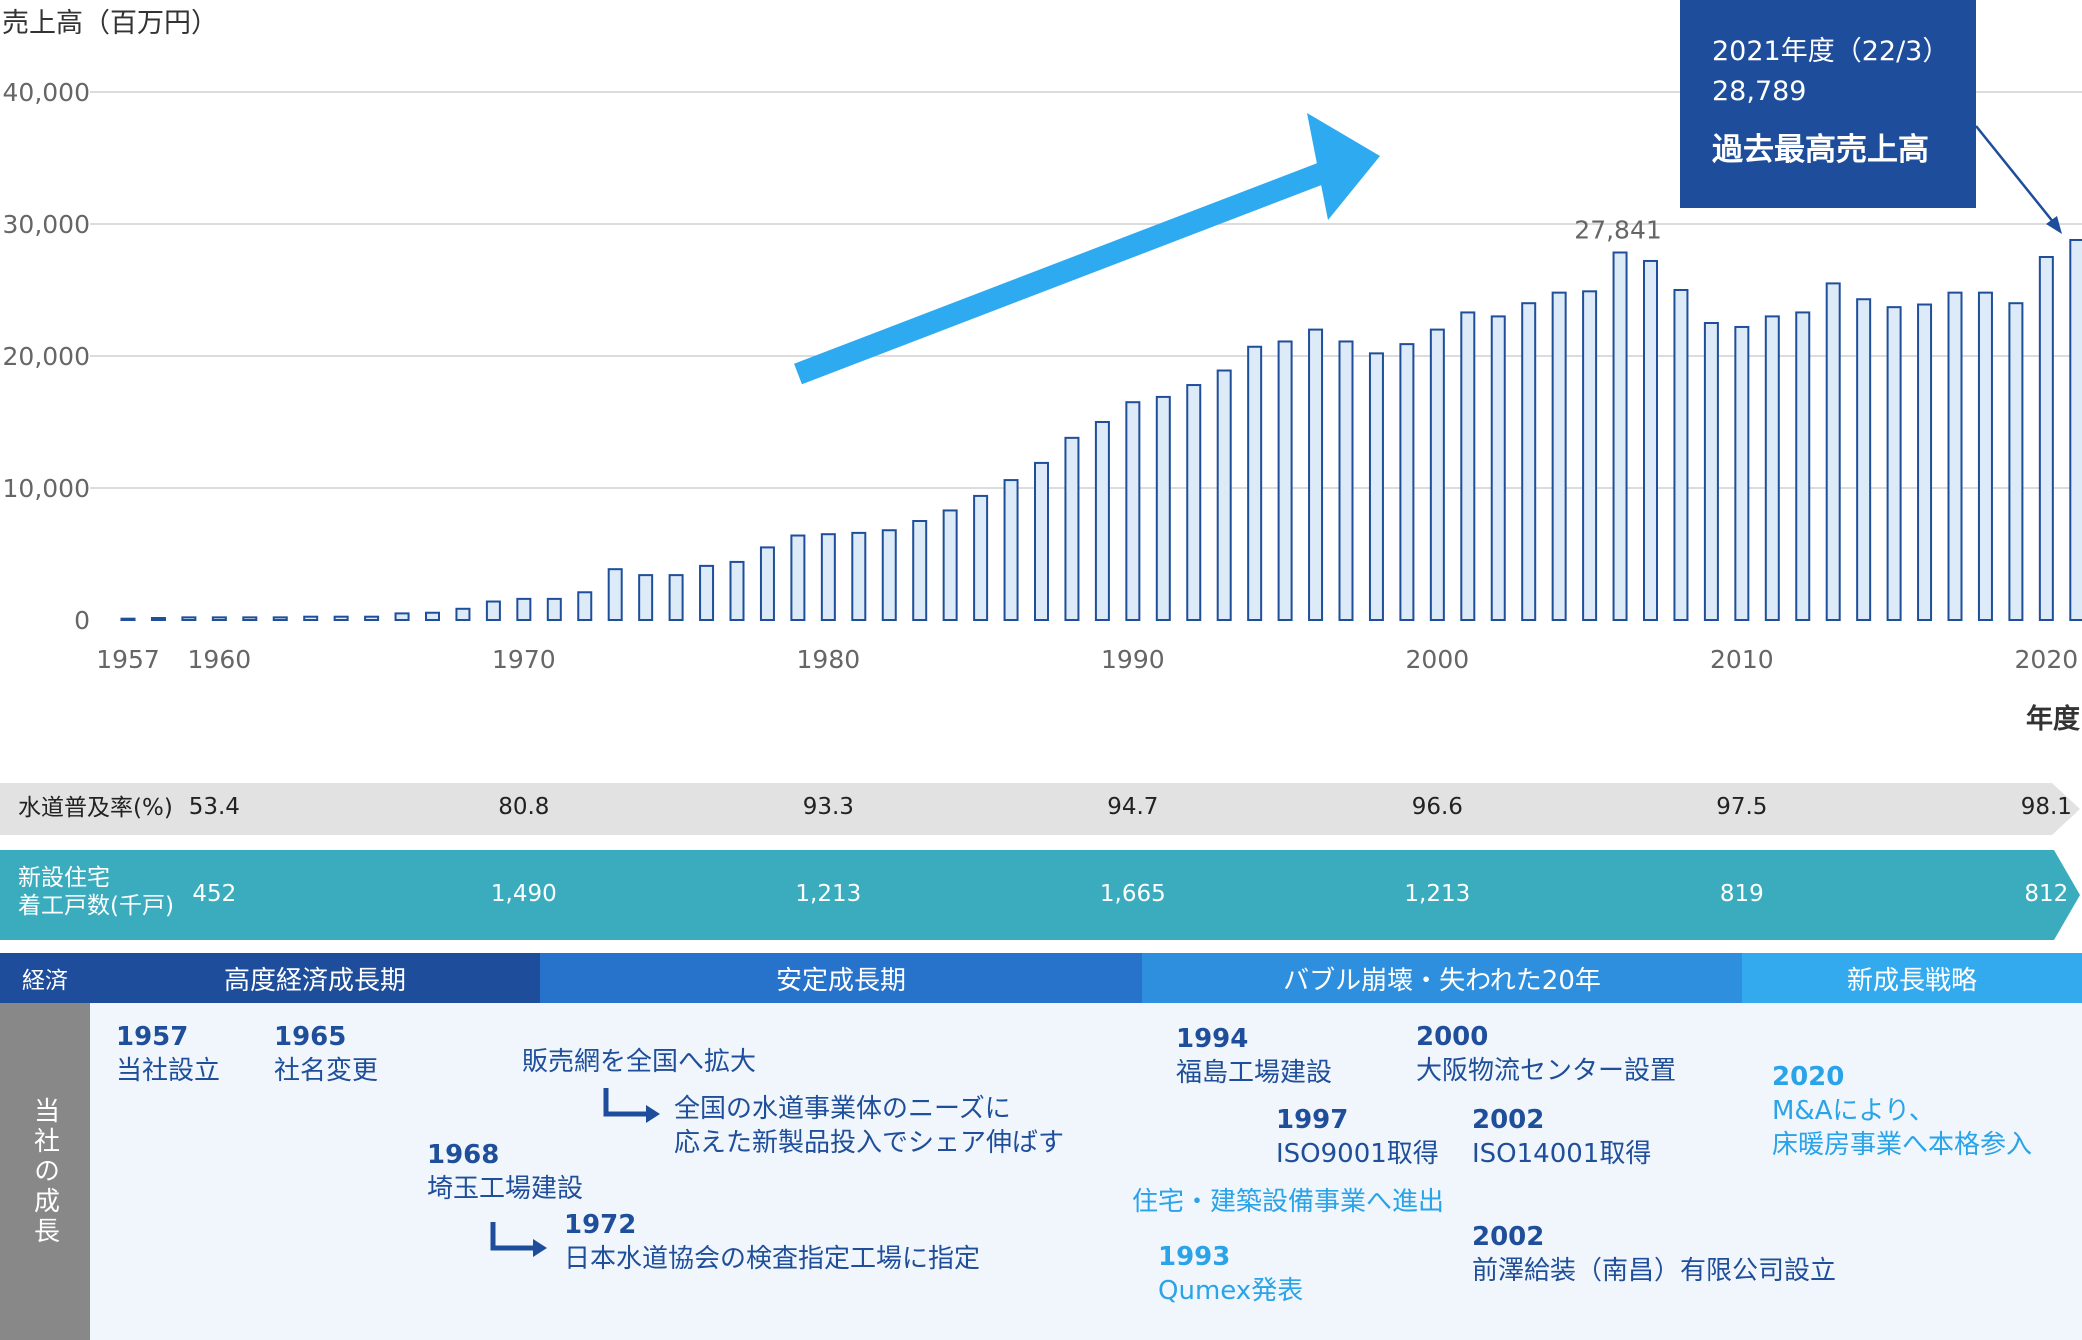 The width and height of the screenshot is (2082, 1340). Describe the element at coordinates (46, 224) in the screenshot. I see `y-tick-label: 30,000` at that location.